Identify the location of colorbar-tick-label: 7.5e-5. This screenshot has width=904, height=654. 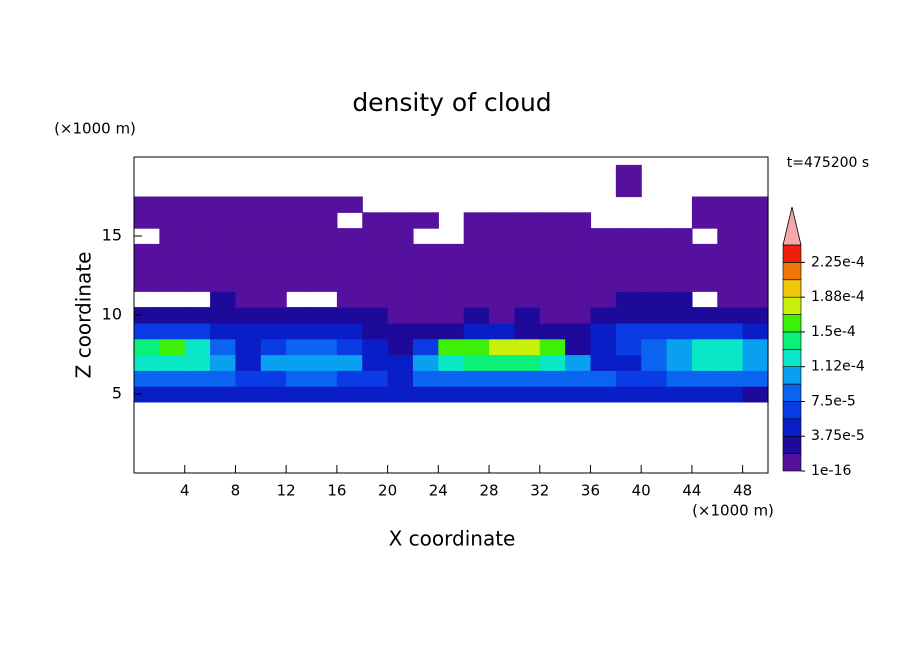
(833, 401).